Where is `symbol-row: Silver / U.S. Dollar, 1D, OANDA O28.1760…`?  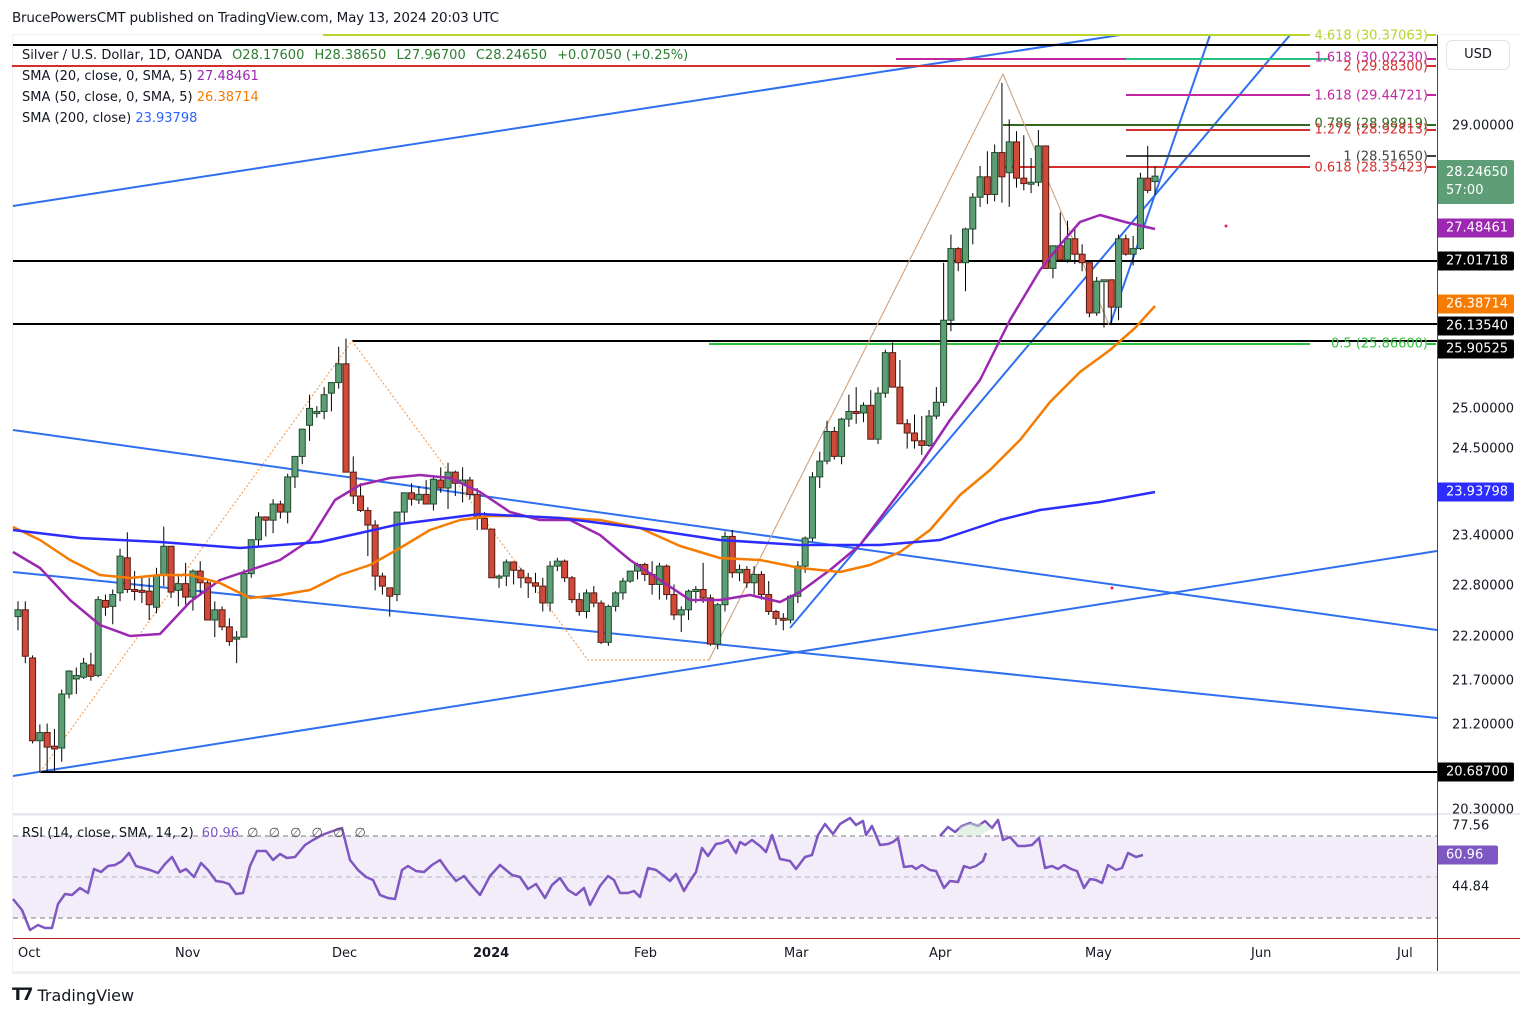 symbol-row: Silver / U.S. Dollar, 1D, OANDA O28.1760… is located at coordinates (358, 55).